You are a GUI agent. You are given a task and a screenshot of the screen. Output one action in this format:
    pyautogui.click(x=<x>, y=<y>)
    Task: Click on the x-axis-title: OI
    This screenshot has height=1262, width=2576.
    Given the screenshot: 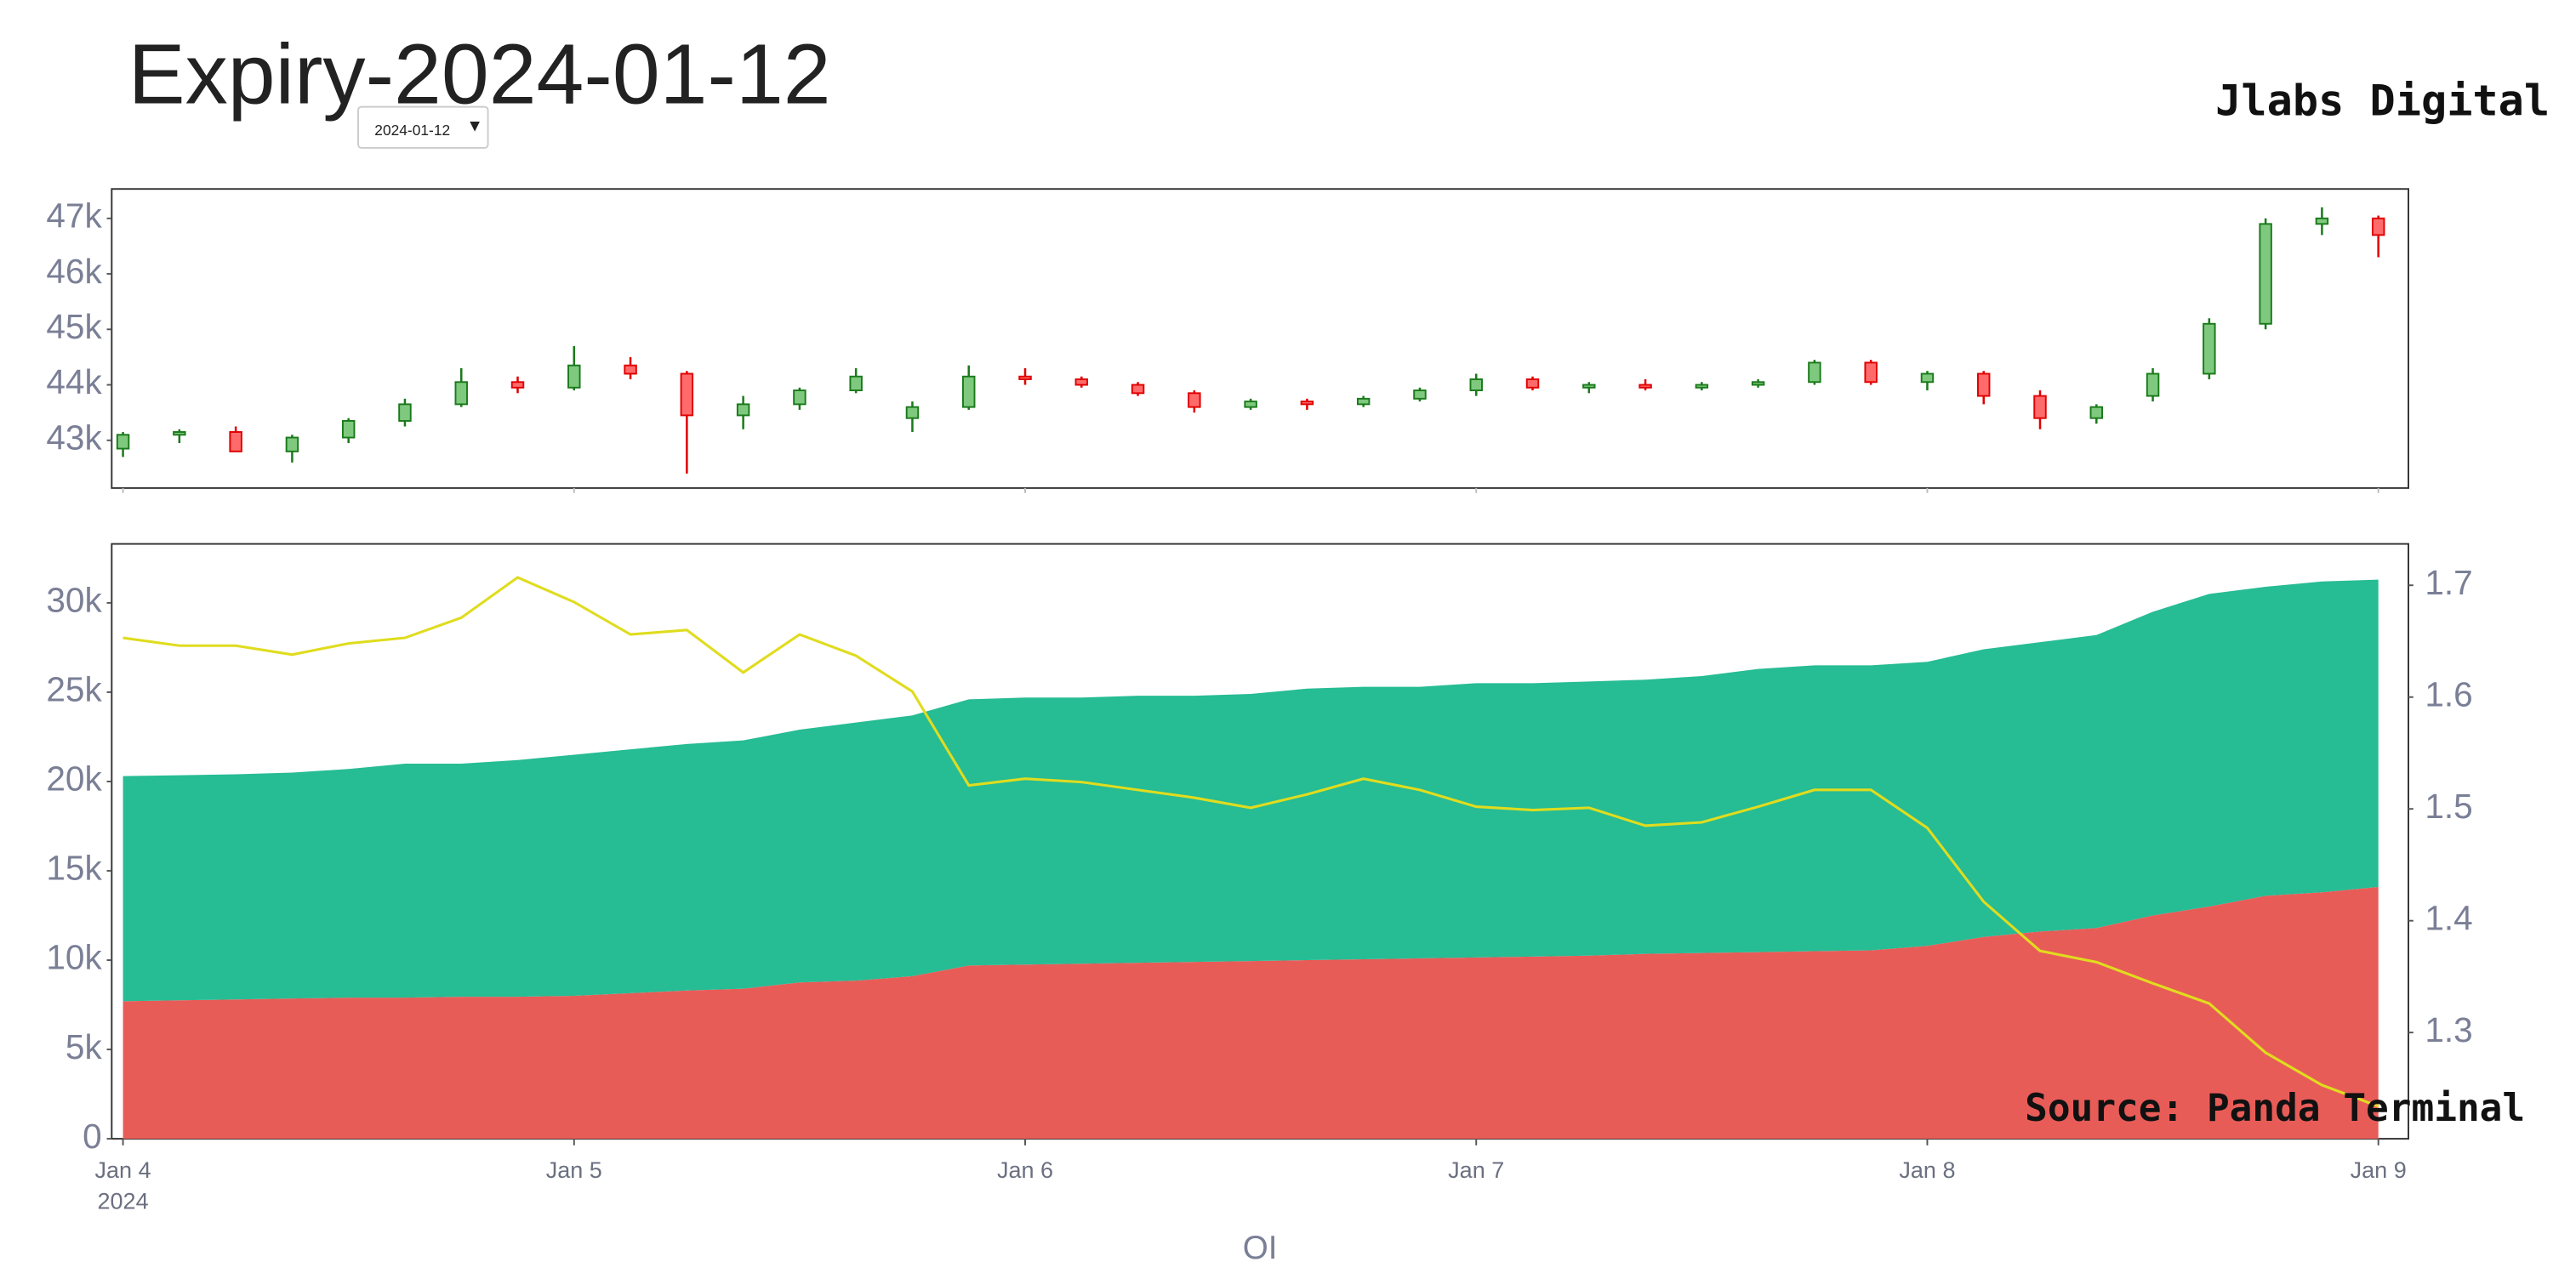 What is the action you would take?
    pyautogui.click(x=1260, y=1246)
    